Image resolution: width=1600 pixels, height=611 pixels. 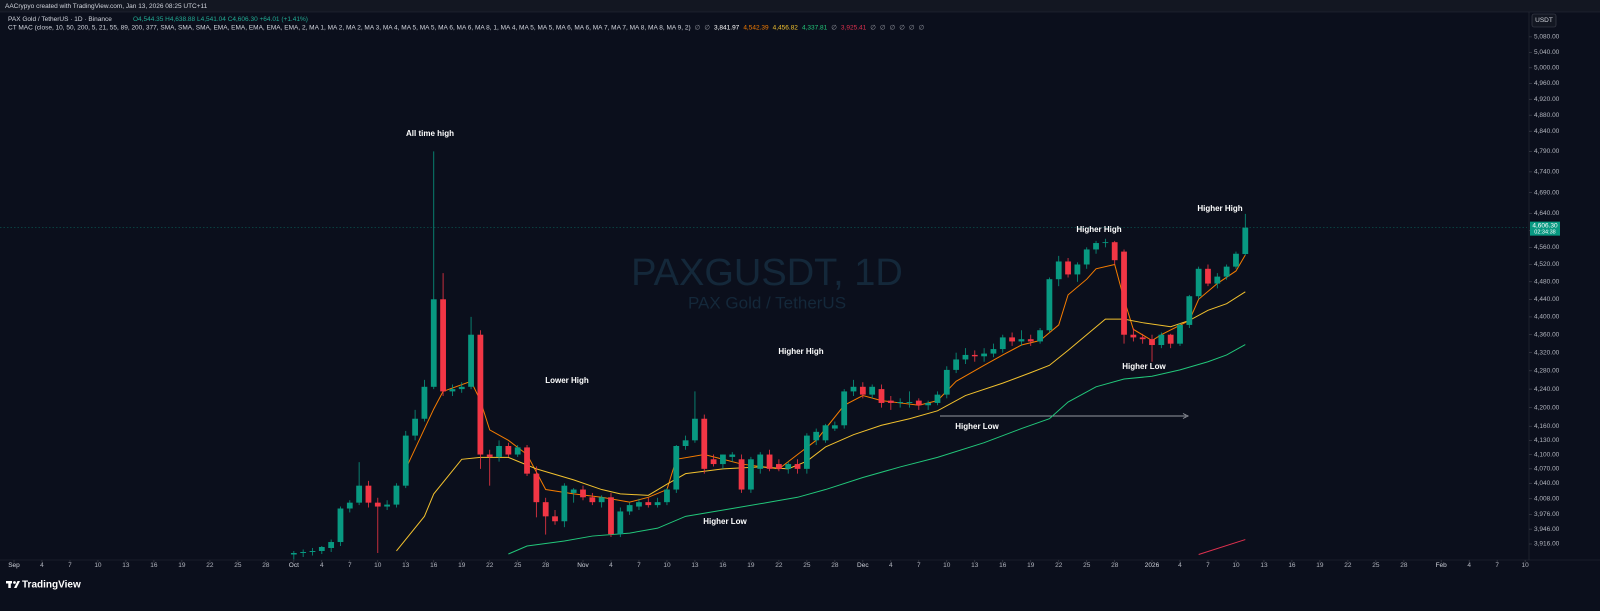 What do you see at coordinates (1547, 247) in the screenshot?
I see `y-tick-label: 4,560.00` at bounding box center [1547, 247].